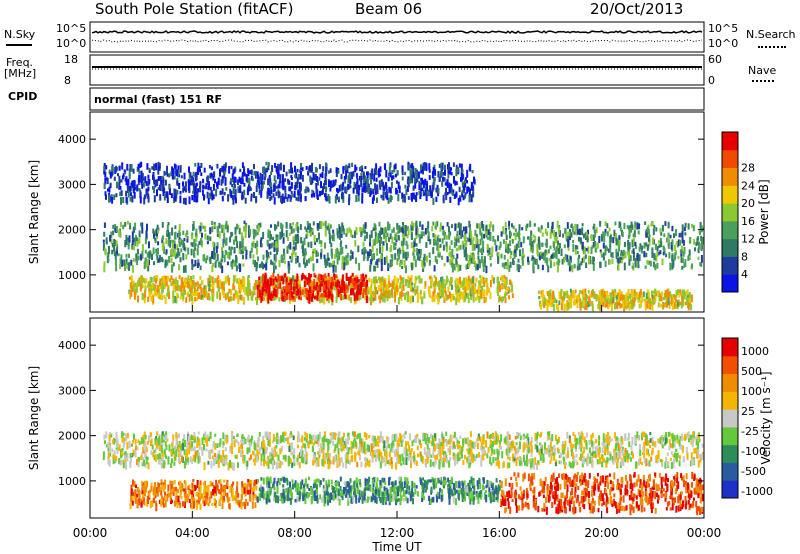 This screenshot has width=800, height=554. Describe the element at coordinates (20, 73) in the screenshot. I see `freq-label-line2: [MHz]` at that location.